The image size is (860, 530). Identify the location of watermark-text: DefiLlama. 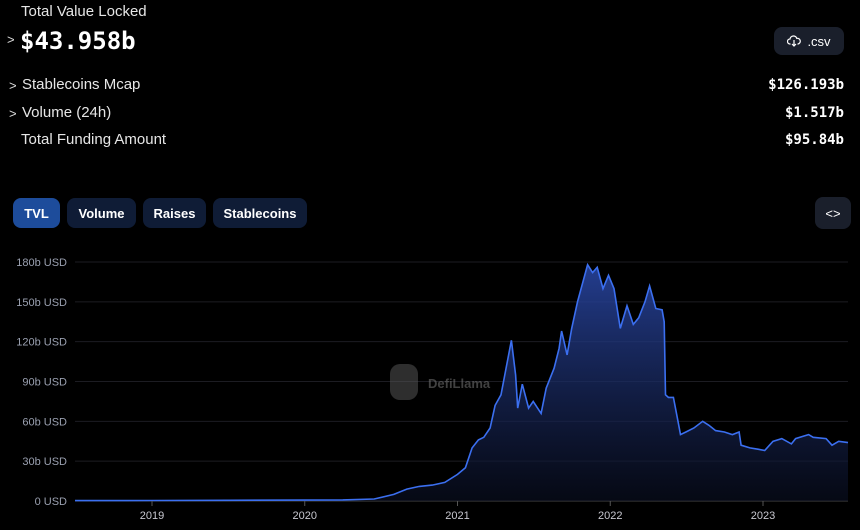
(459, 383).